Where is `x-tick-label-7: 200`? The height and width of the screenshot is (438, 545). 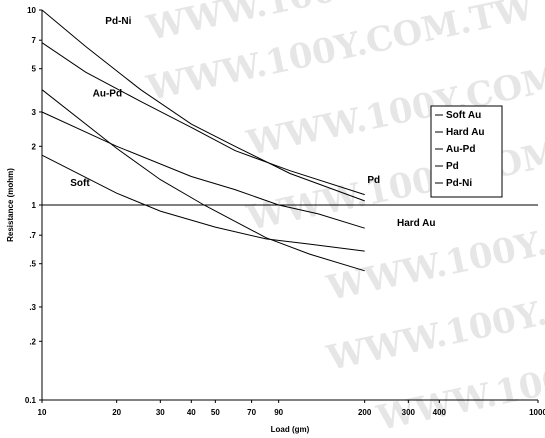
x-tick-label-7: 200 is located at coordinates (365, 412).